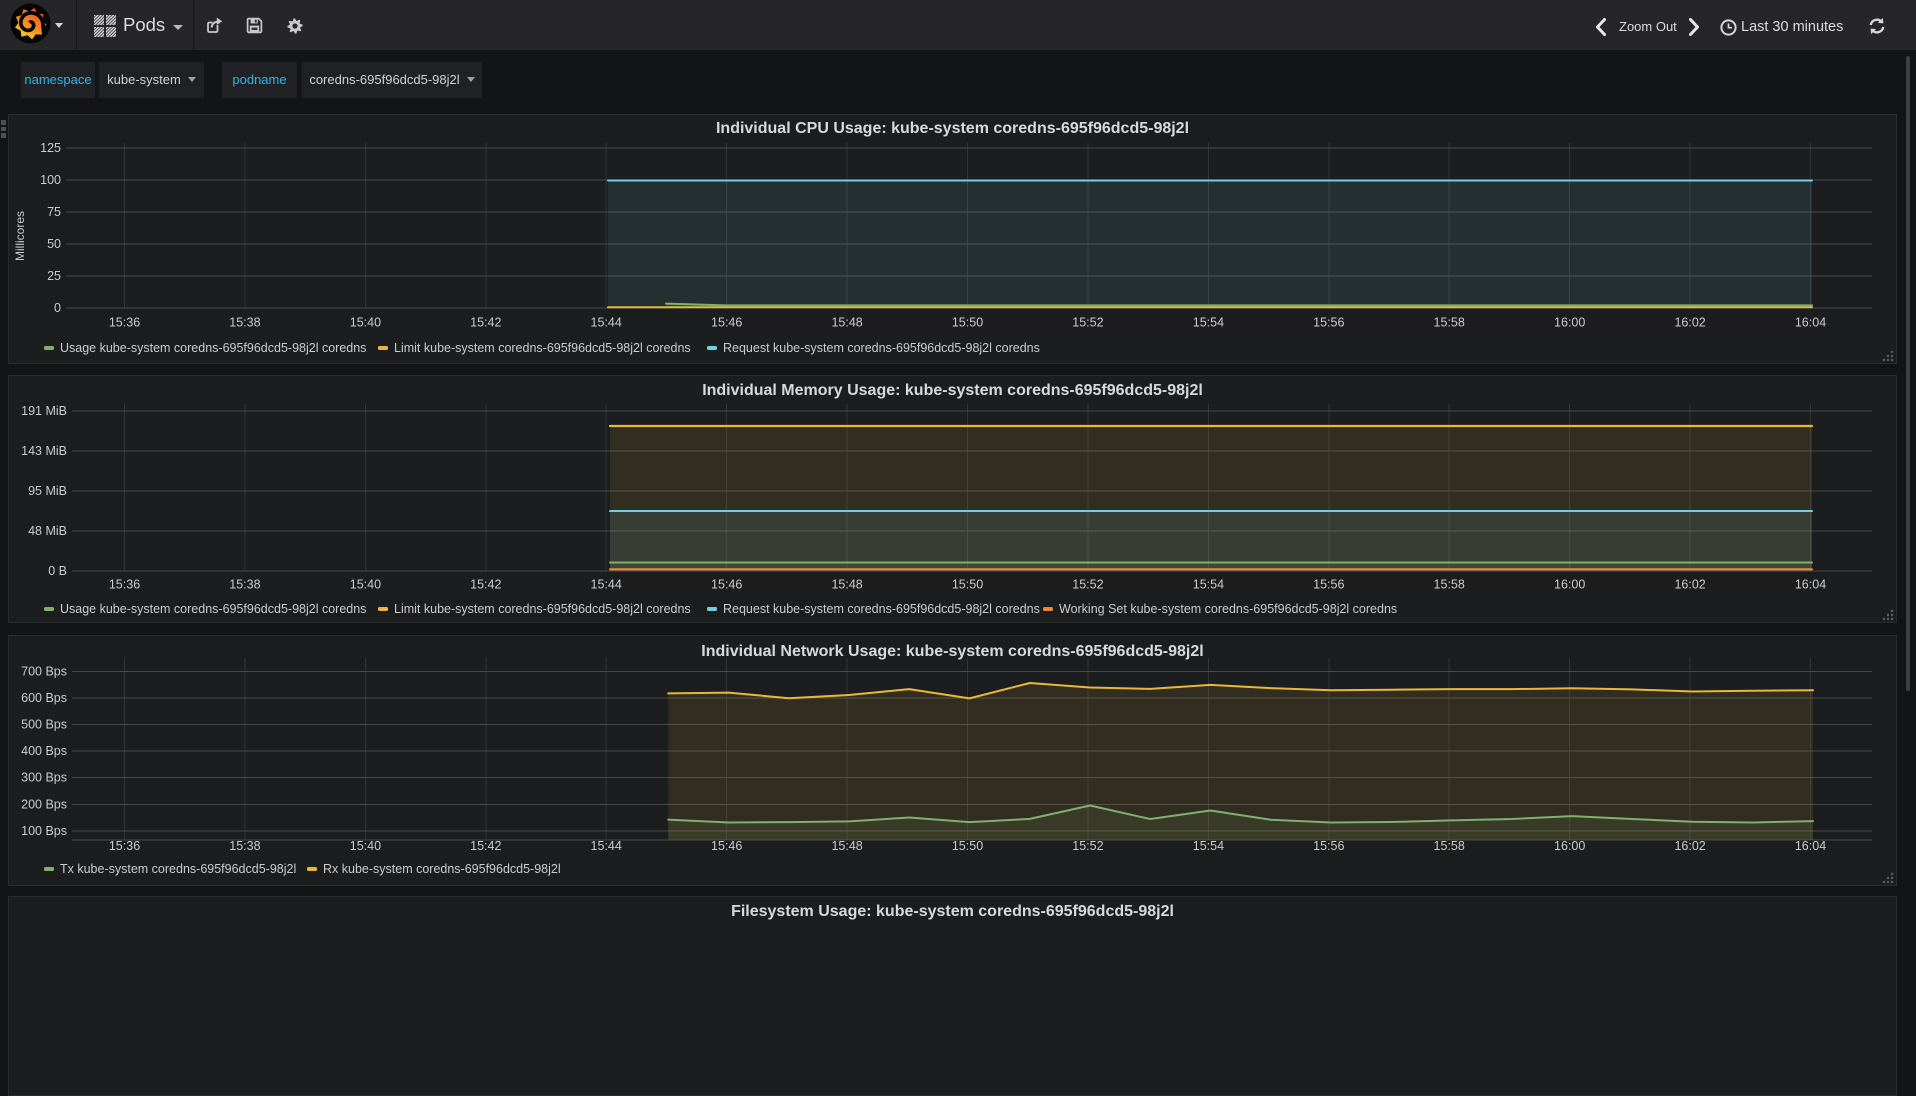  Describe the element at coordinates (50, 148) in the screenshot. I see `svg-text: 125` at that location.